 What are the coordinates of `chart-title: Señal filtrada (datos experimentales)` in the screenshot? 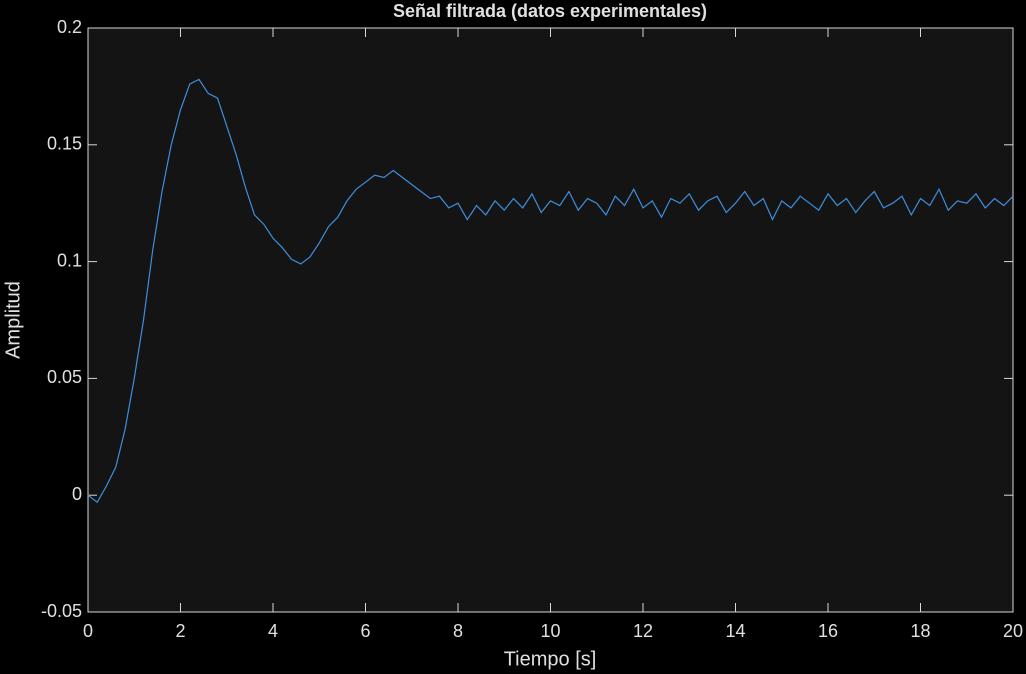 It's located at (550, 11).